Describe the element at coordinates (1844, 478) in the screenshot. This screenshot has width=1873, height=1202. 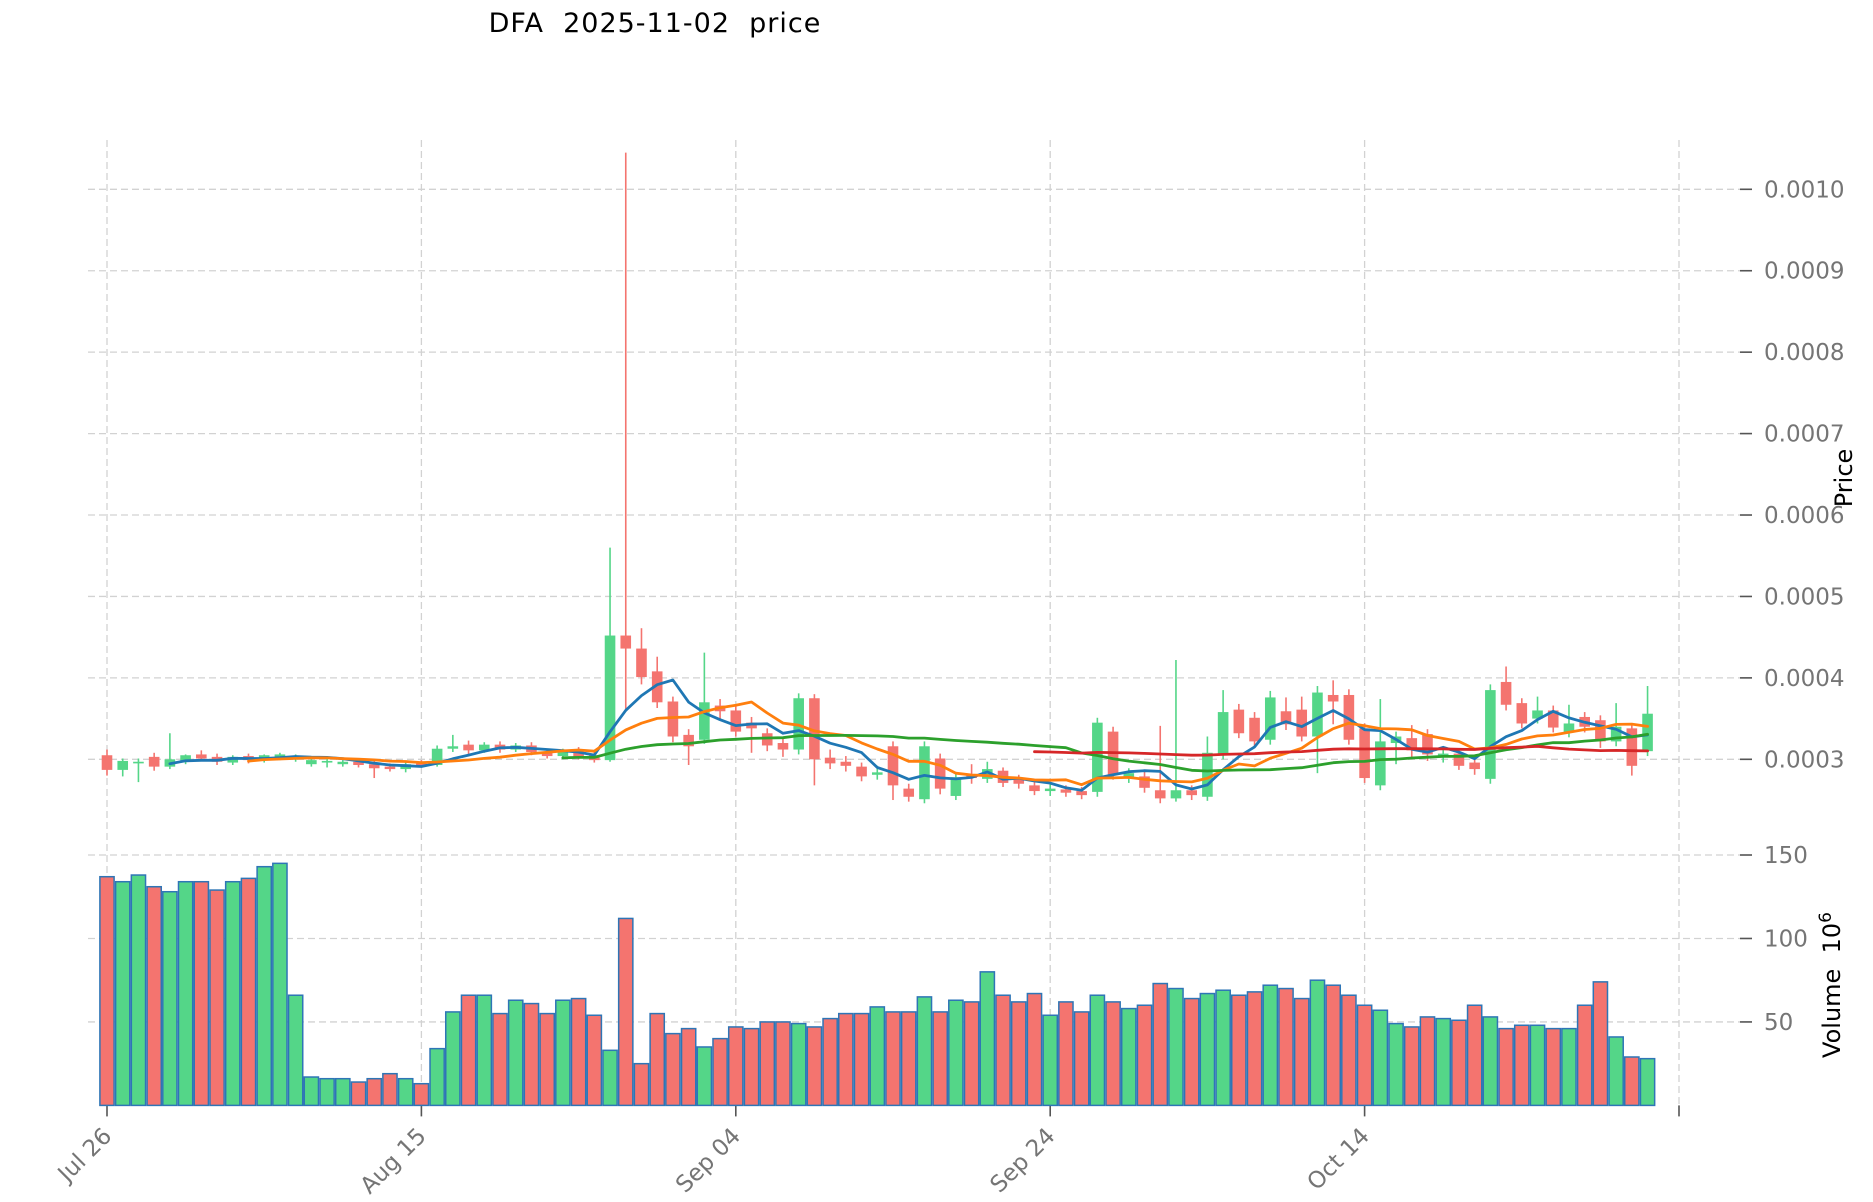
I see `price-axis-label: Price` at that location.